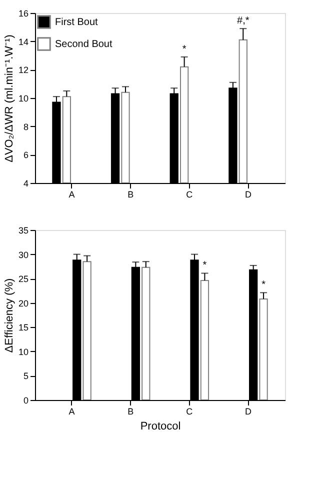 The width and height of the screenshot is (322, 482). What do you see at coordinates (25, 376) in the screenshot?
I see `y-tick-label: 5` at bounding box center [25, 376].